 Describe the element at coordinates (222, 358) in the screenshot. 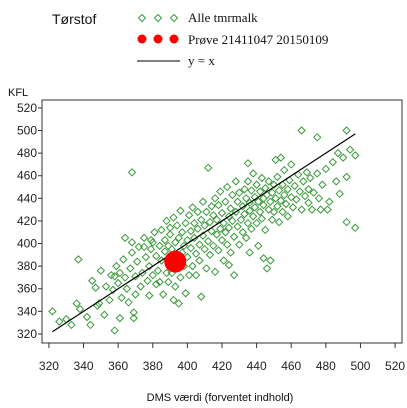

I see `x-axis: 320 340 360 380 400 420 440 460 480 500 520` at that location.